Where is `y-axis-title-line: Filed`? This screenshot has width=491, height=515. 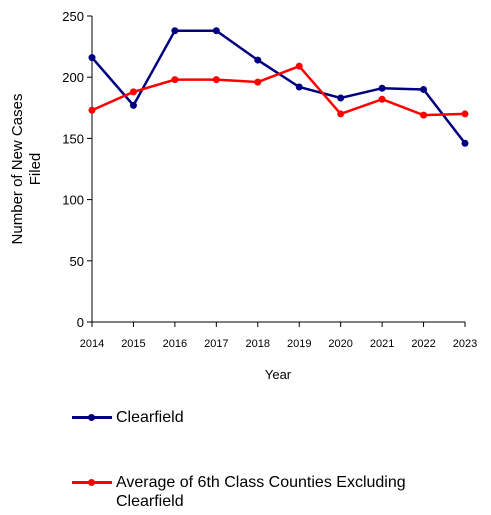 y-axis-title-line: Filed is located at coordinates (35, 169).